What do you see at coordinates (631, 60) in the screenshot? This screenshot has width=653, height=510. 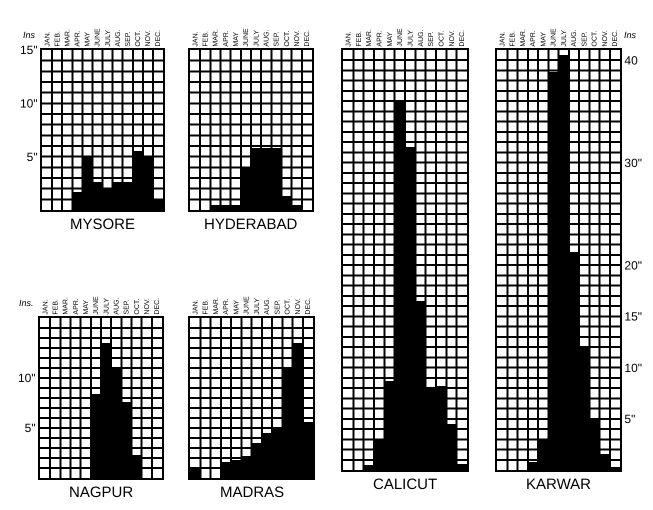 I see `y-tick-label: 40` at bounding box center [631, 60].